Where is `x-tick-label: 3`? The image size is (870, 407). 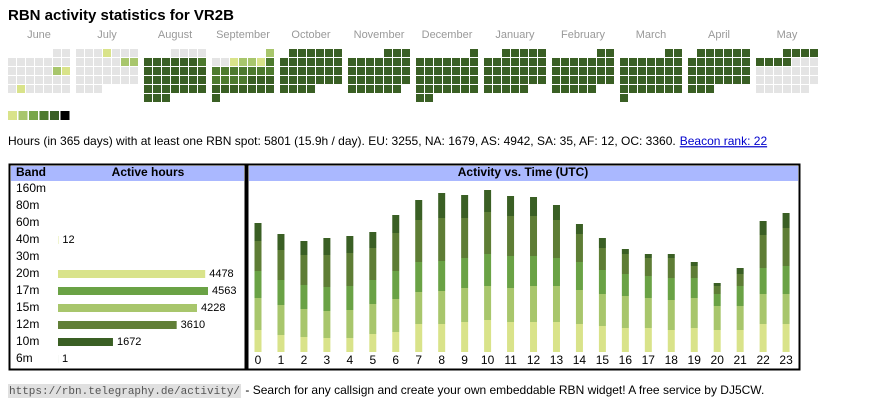
x-tick-label: 3 is located at coordinates (327, 360).